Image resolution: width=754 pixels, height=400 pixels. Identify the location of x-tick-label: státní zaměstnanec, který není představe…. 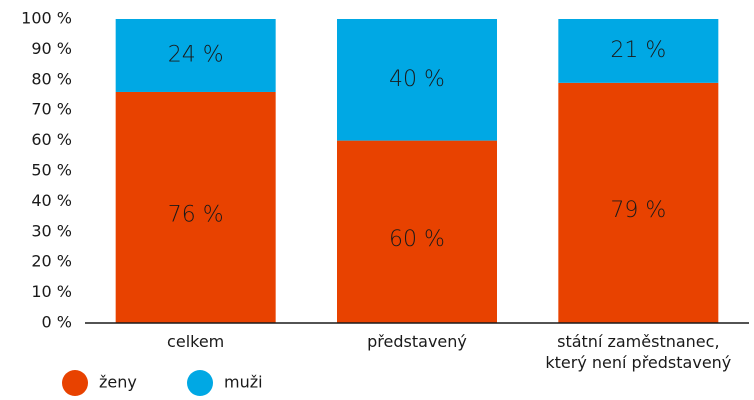
(638, 352).